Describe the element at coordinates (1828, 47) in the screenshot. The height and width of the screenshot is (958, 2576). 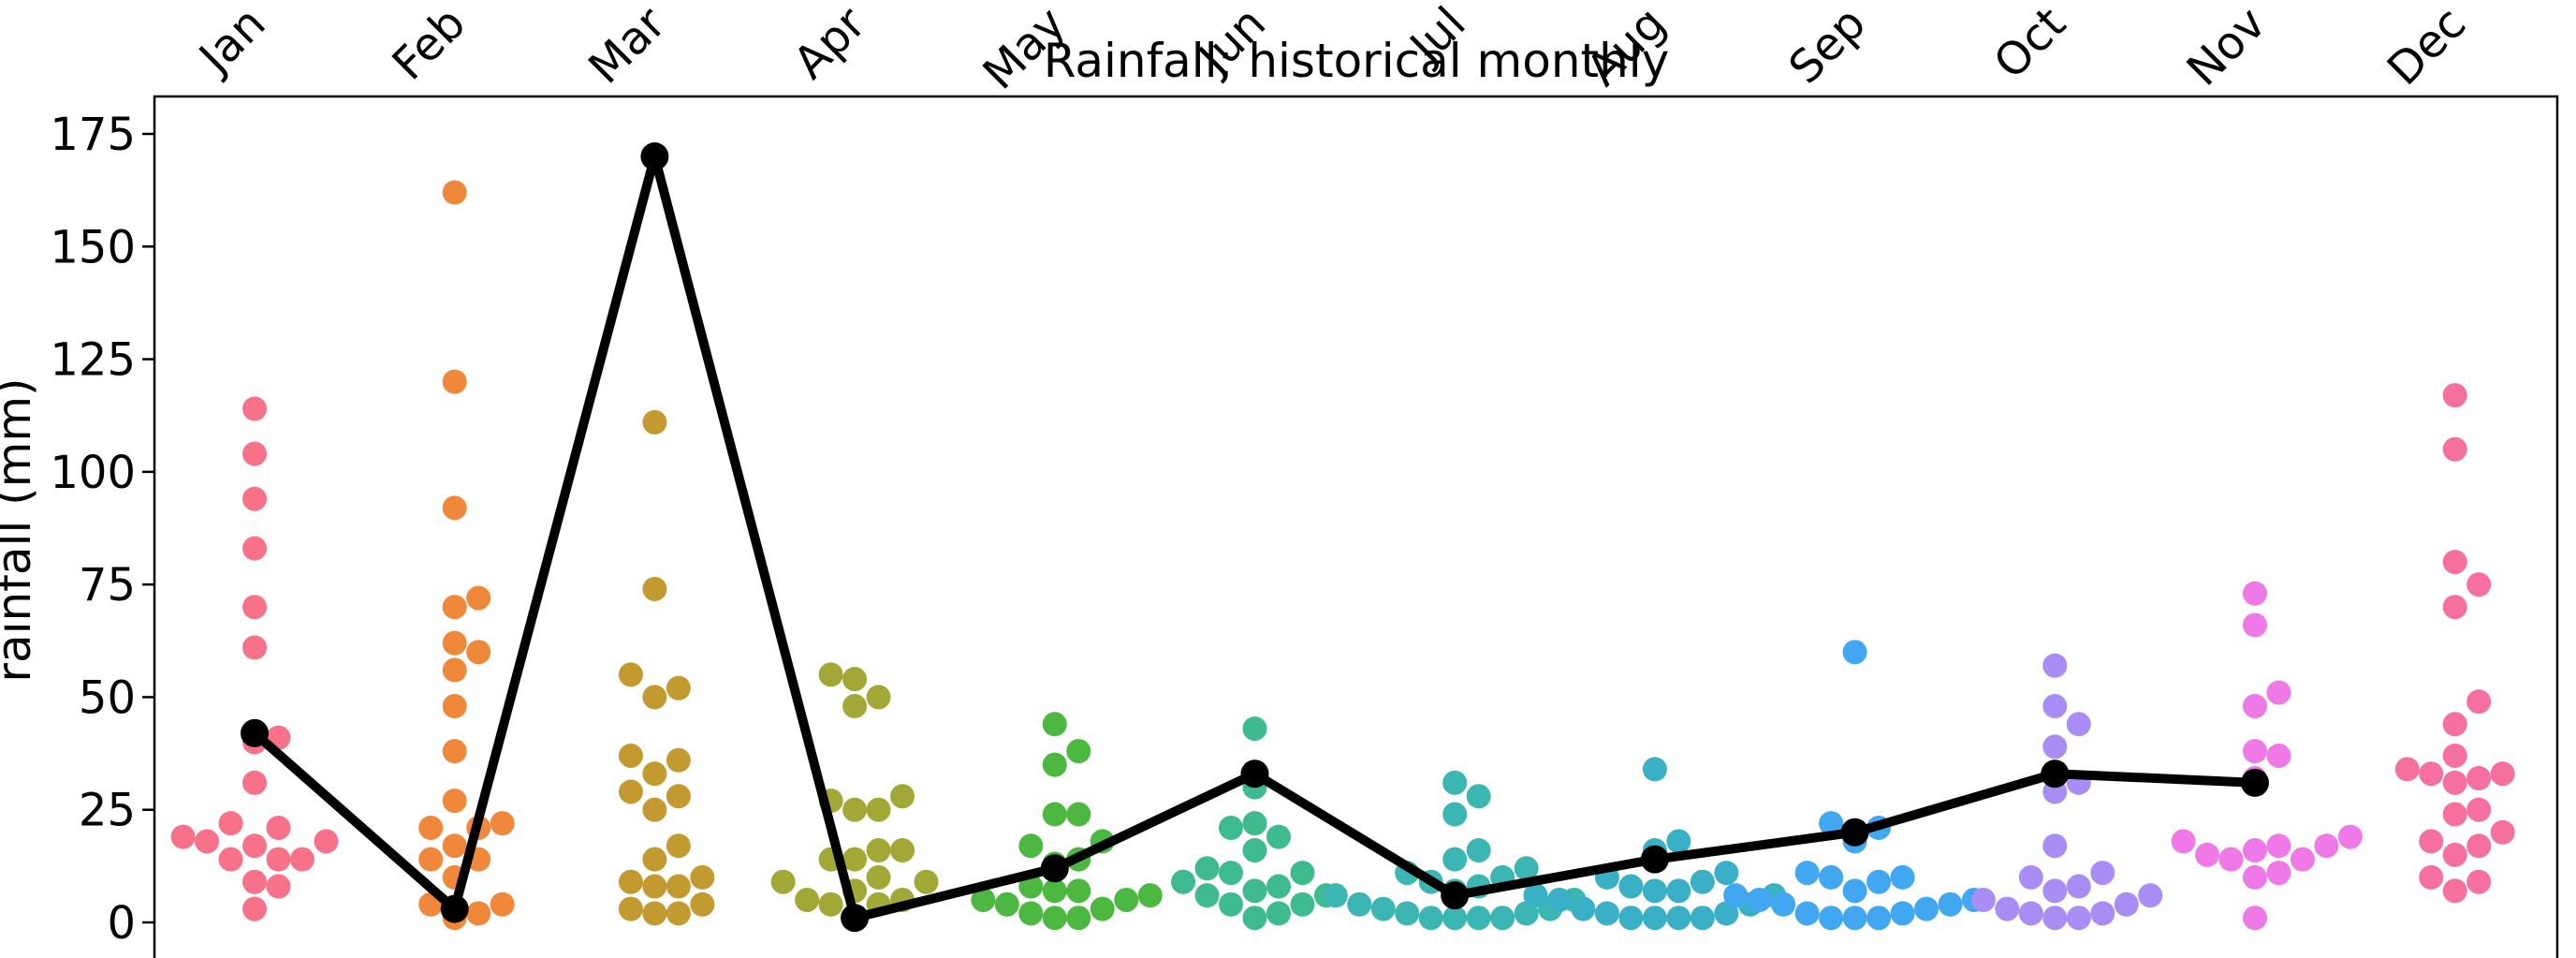
I see `x-tick-label-sep: Sep` at that location.